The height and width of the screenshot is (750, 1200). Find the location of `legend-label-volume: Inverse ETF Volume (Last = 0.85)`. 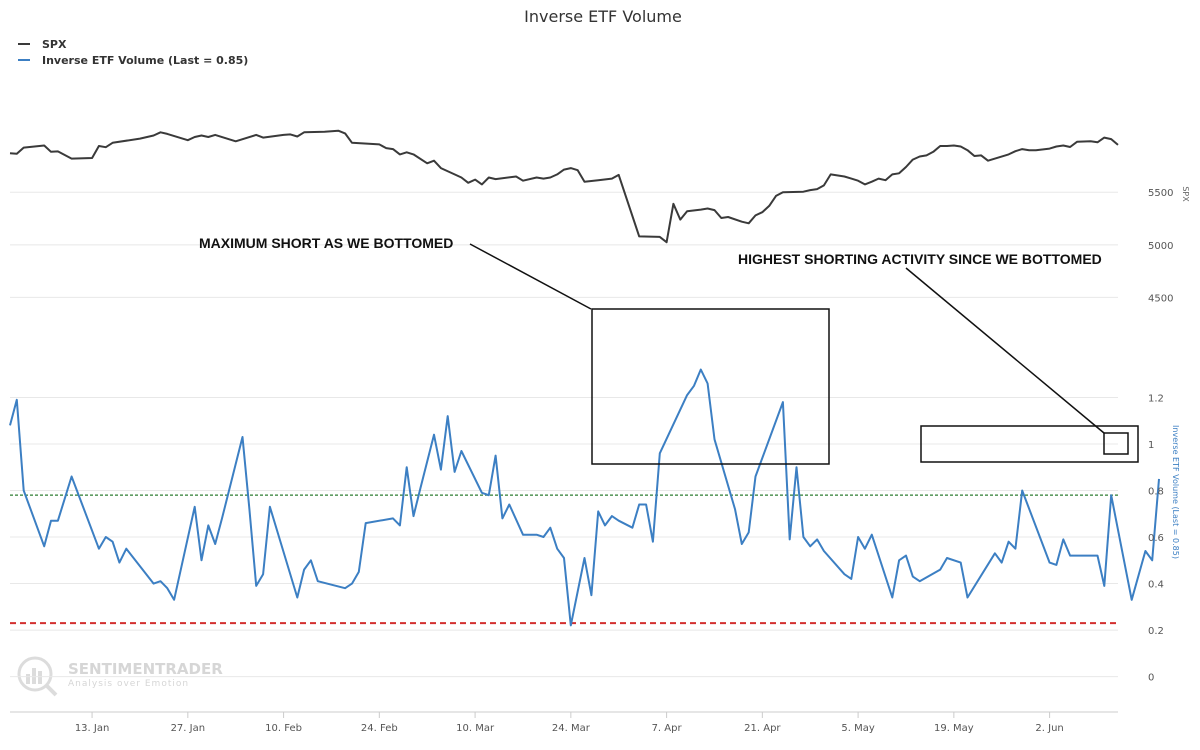

legend-label-volume: Inverse ETF Volume (Last = 0.85) is located at coordinates (145, 60).